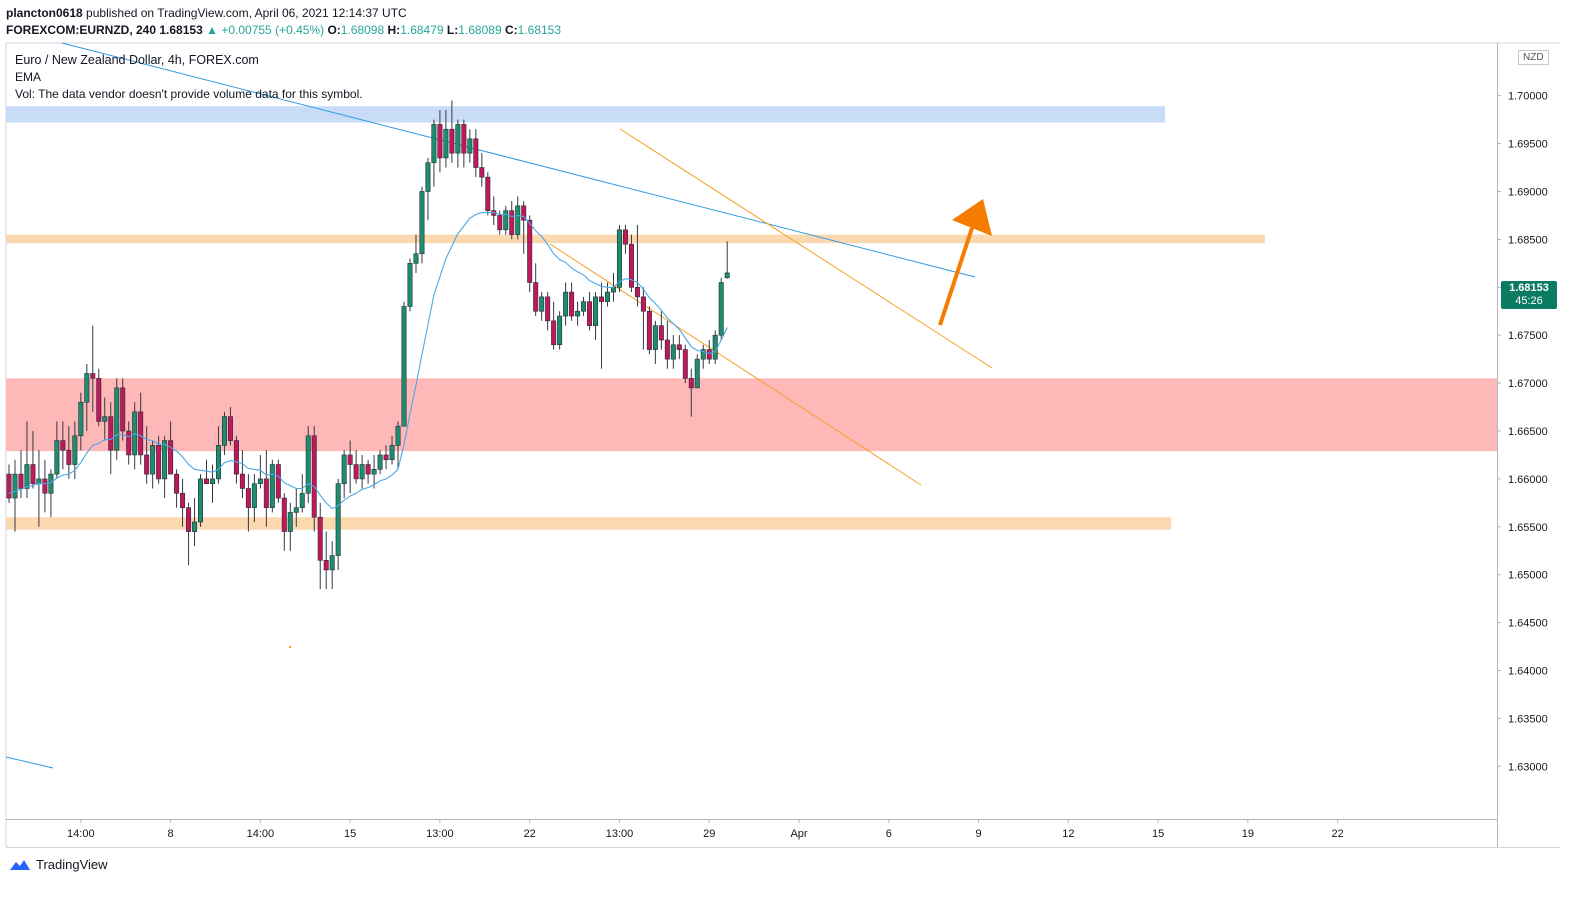 The height and width of the screenshot is (897, 1591). I want to click on legend-title: Euro / New Zealand Dollar, 4h, FOREX.com, so click(137, 60).